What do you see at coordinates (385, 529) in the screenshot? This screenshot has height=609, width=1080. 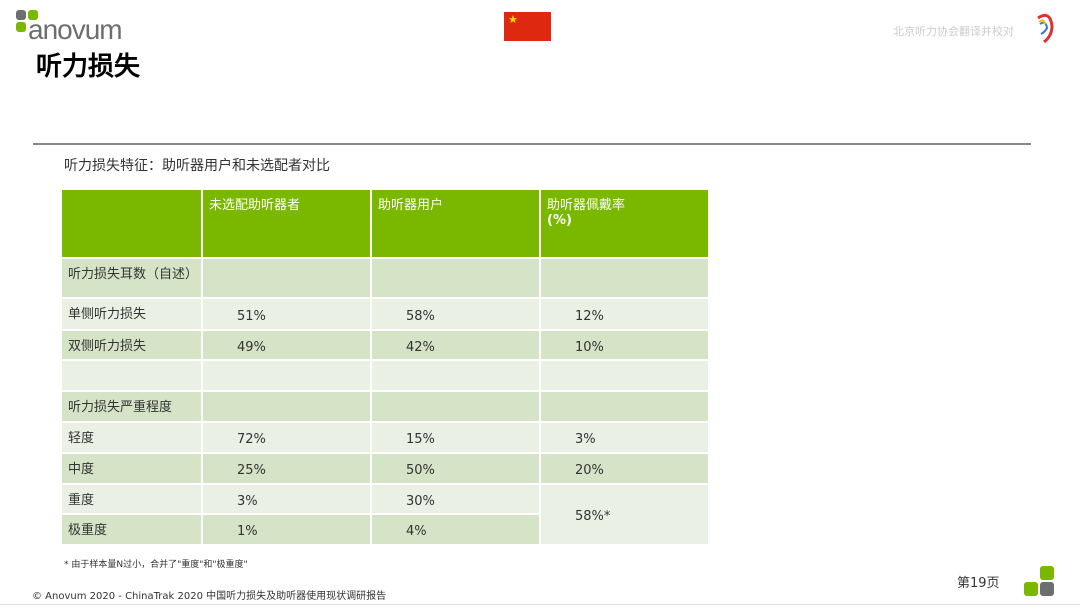 I see `table-row: 极重度 1% 4%` at bounding box center [385, 529].